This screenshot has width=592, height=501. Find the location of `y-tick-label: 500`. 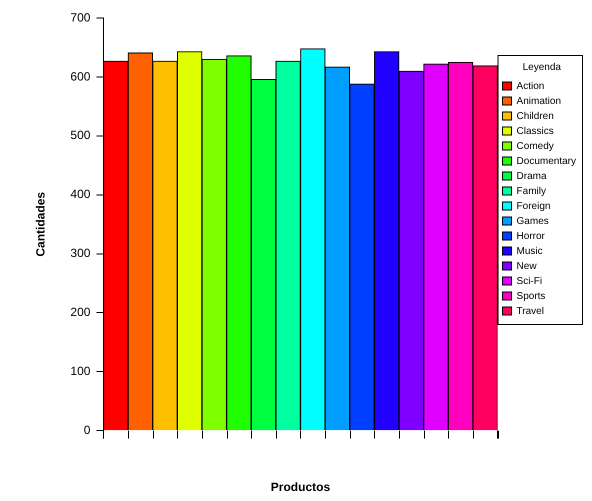

y-tick-label: 500 is located at coordinates (80, 135).